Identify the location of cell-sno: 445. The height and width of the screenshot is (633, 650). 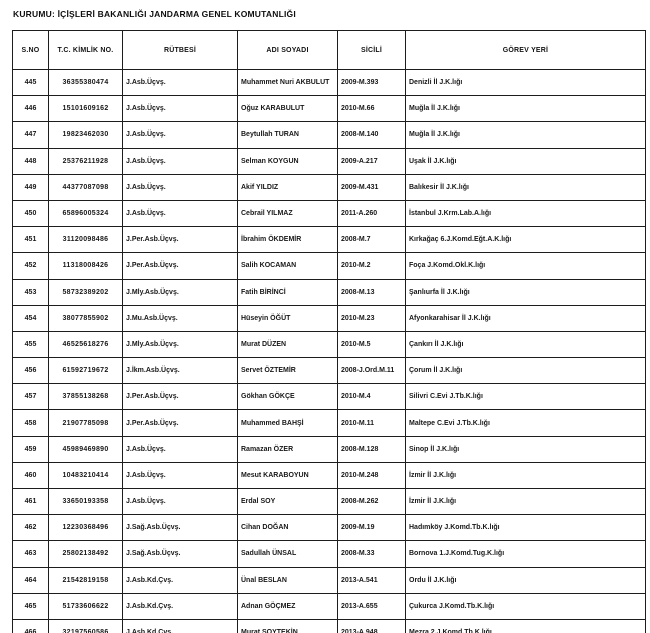
(30, 82).